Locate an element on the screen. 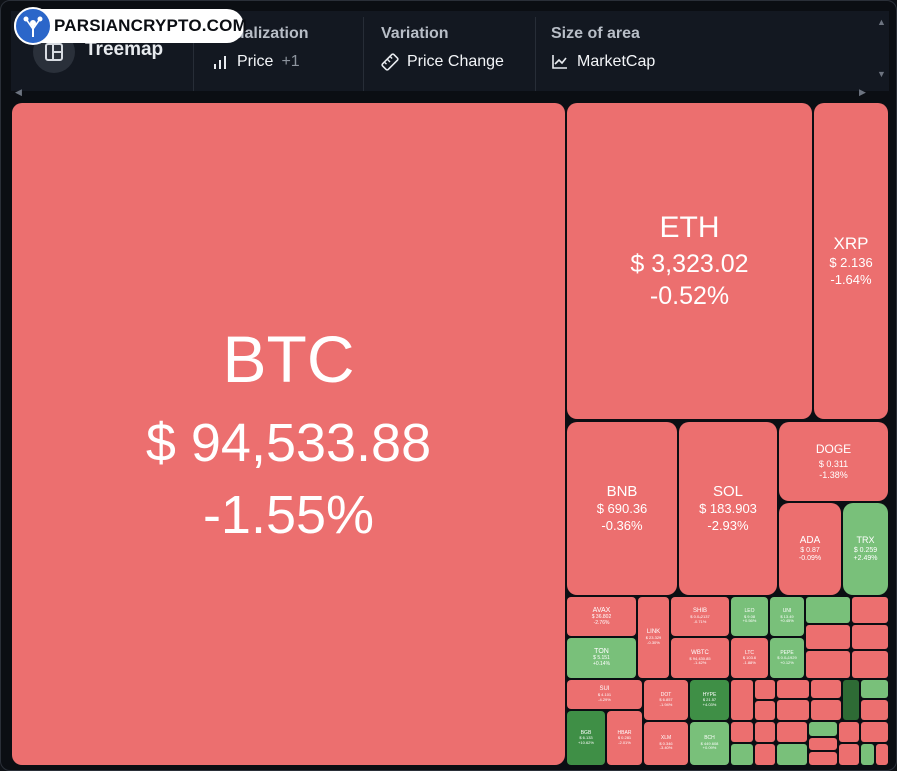  tile-uni: UNI $ 13.49 +0.45% is located at coordinates (787, 616).